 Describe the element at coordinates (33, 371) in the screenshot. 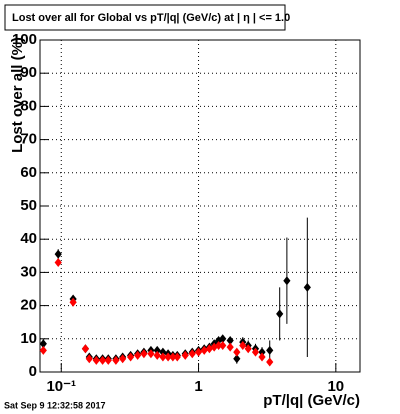

I see `y-tick-label: 0` at that location.